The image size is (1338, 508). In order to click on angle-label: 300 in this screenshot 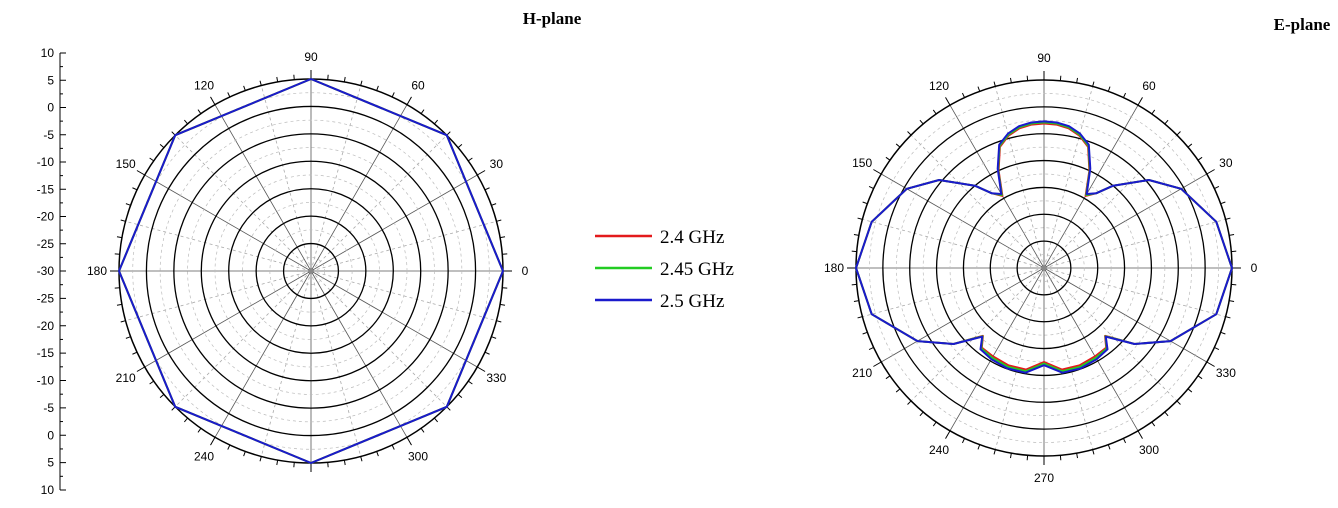, I will do `click(1149, 450)`.